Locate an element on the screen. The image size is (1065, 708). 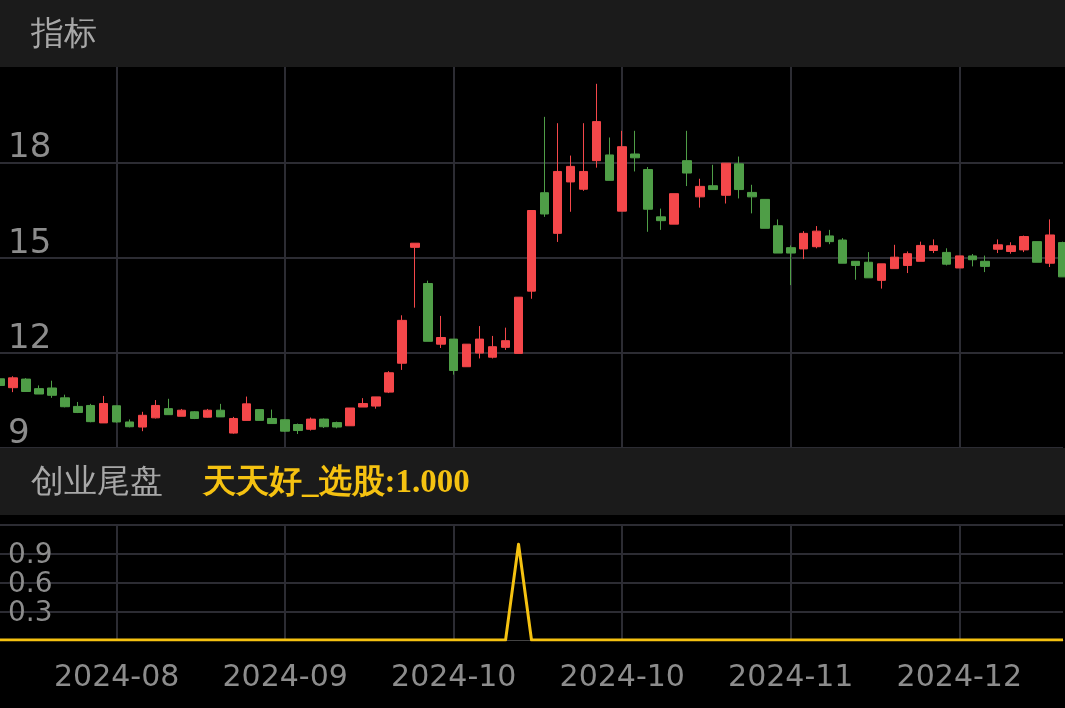
chart-title: 指标 is located at coordinates (64, 33).